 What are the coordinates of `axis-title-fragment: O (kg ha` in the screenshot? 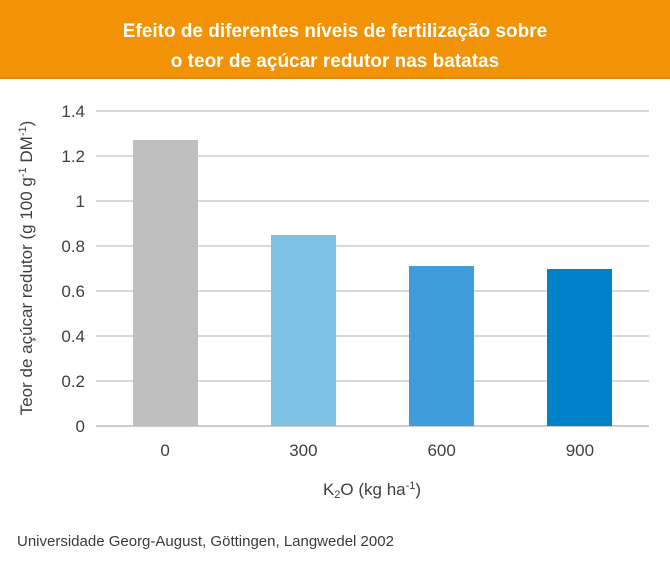 It's located at (373, 489).